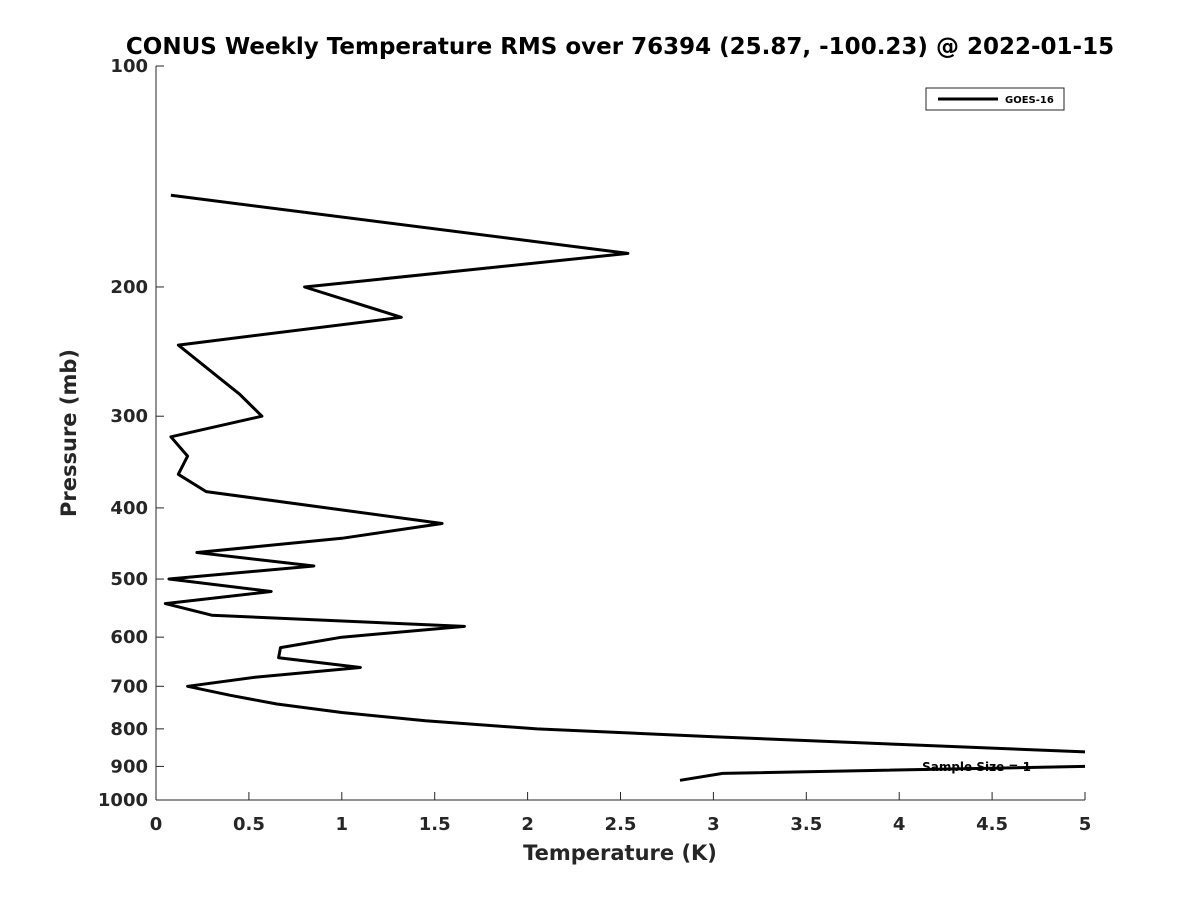 The width and height of the screenshot is (1200, 900). What do you see at coordinates (129, 287) in the screenshot?
I see `y-tick-label: 200` at bounding box center [129, 287].